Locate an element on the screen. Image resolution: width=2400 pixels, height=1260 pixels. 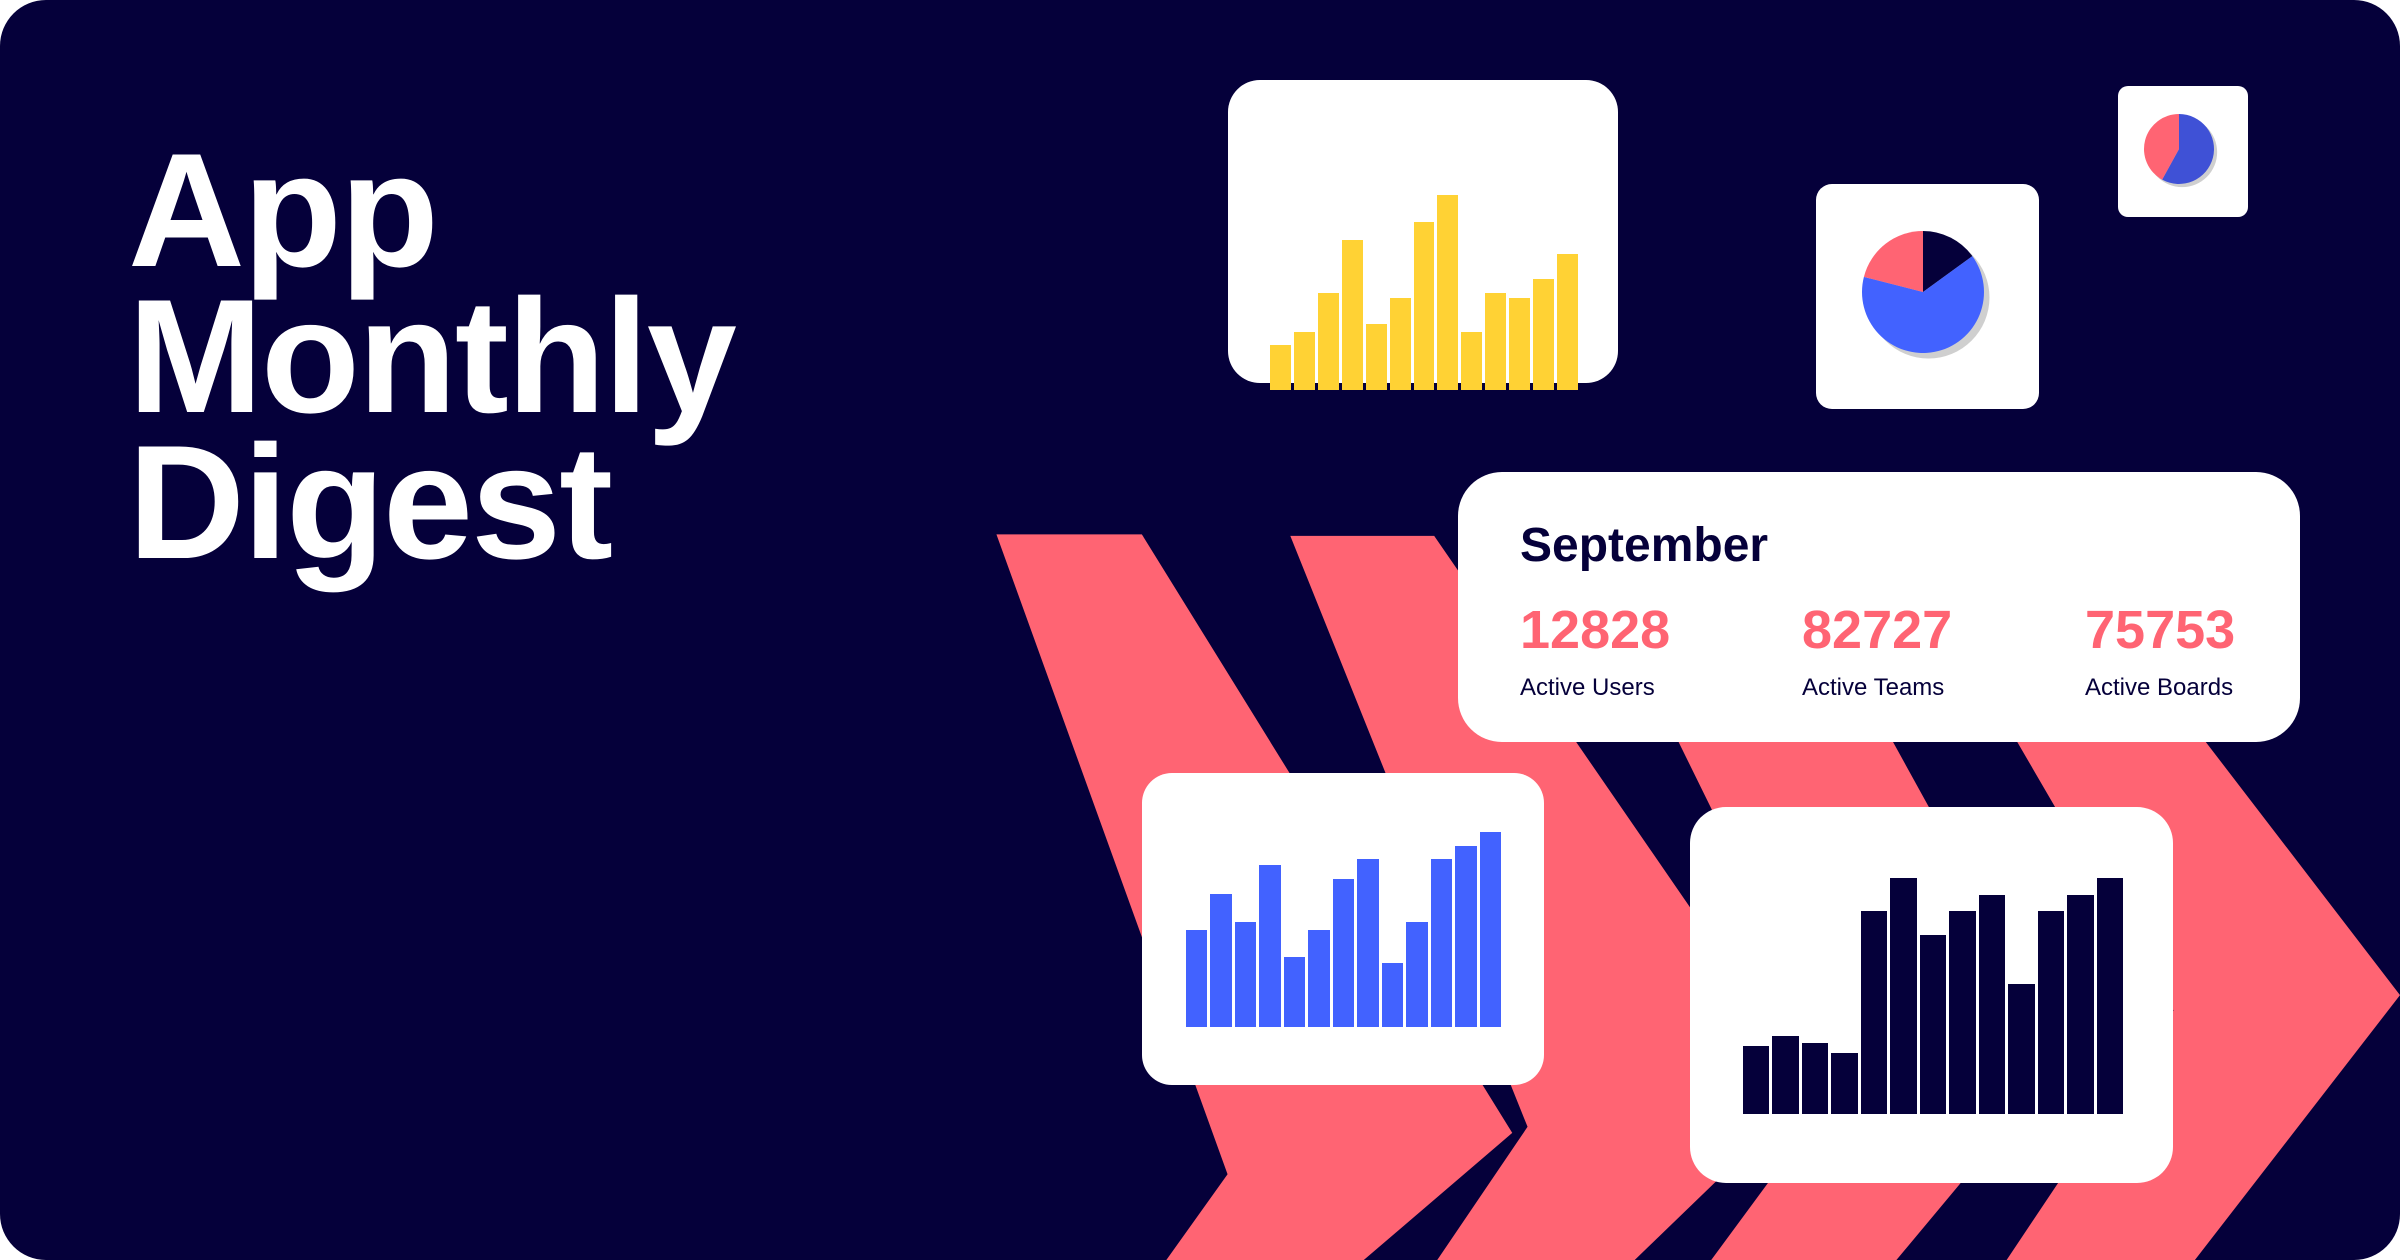
navy-bar-chart-card is located at coordinates (1931, 995).